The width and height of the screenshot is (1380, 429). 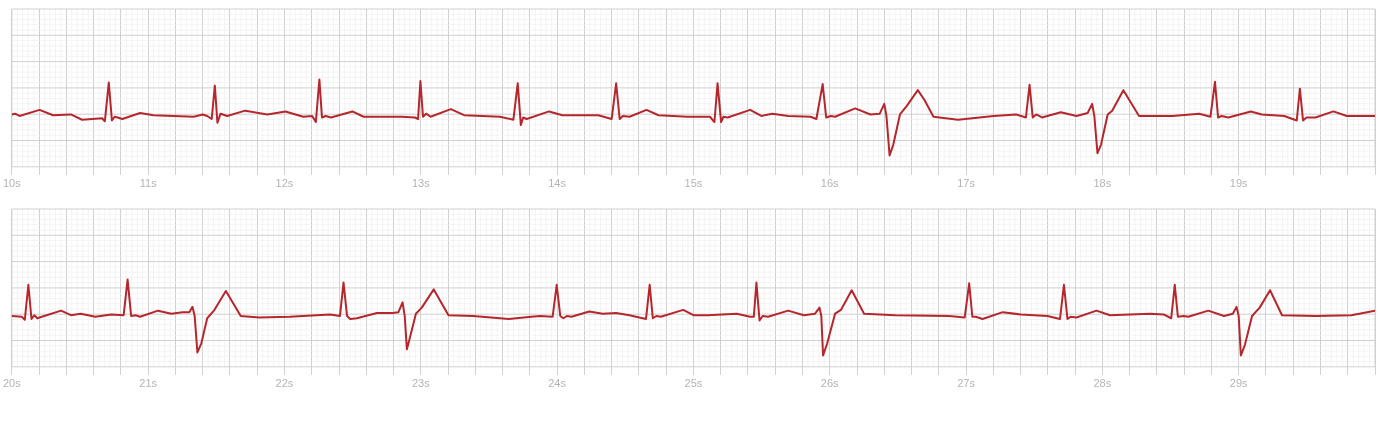 What do you see at coordinates (557, 183) in the screenshot?
I see `x-tick-label: 14s` at bounding box center [557, 183].